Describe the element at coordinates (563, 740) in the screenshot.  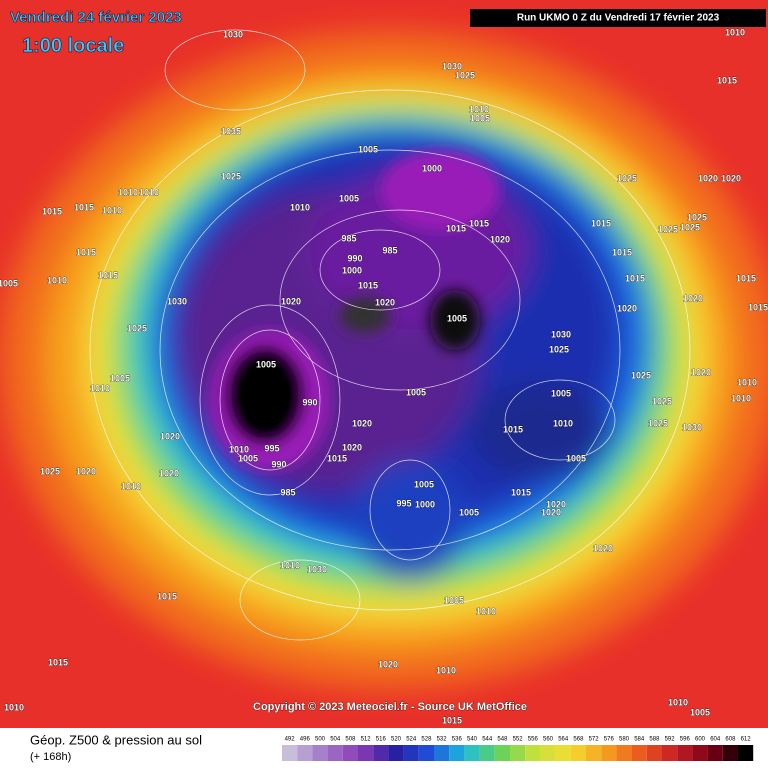
I see `scale-label: 564` at that location.